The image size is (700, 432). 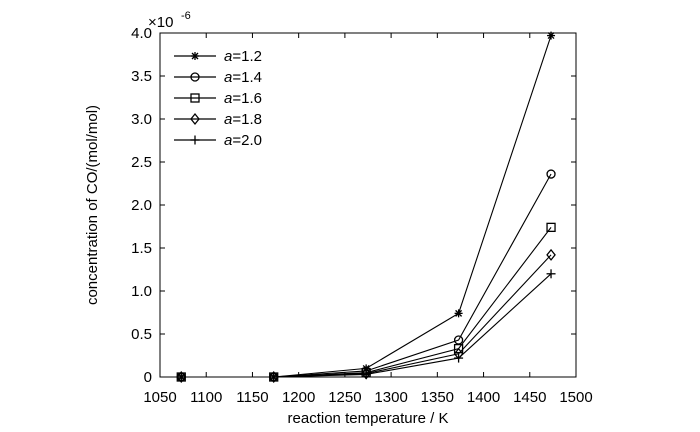 I want to click on legend-label: a=1.6, so click(x=243, y=98).